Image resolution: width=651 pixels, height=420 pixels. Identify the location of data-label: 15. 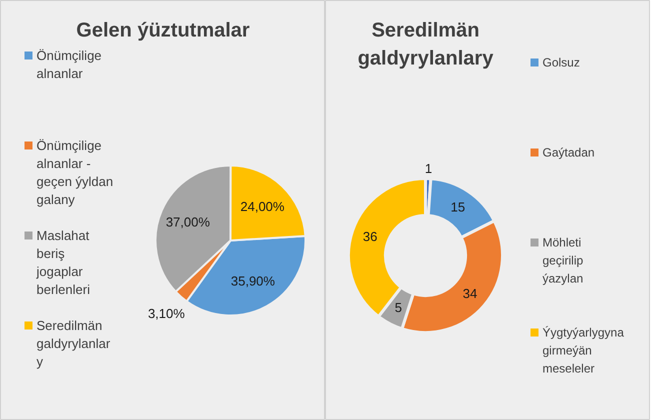
(458, 206).